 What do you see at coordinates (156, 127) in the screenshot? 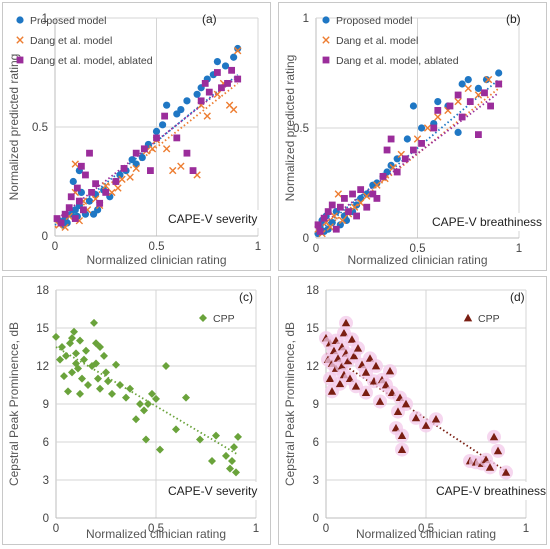
I see `grid` at bounding box center [156, 127].